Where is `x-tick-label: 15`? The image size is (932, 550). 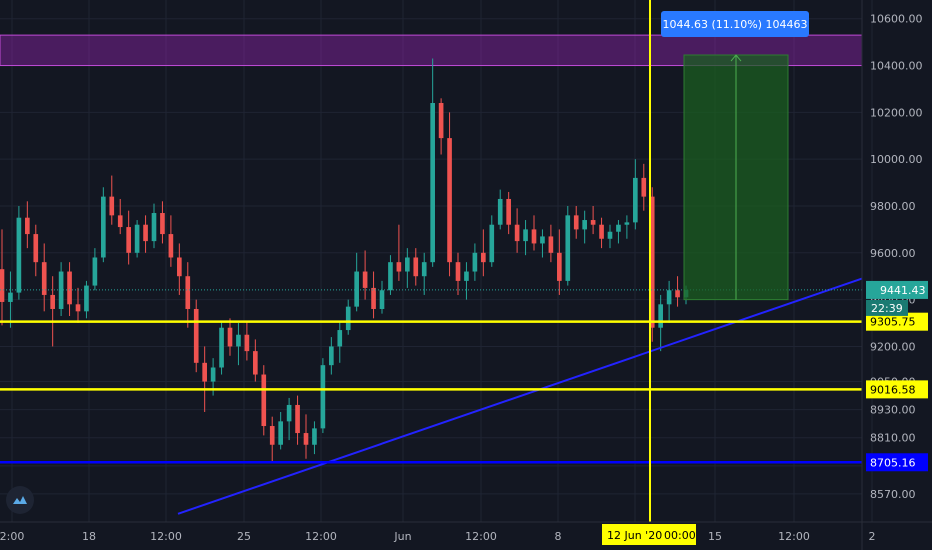
x-tick-label: 15 is located at coordinates (715, 536).